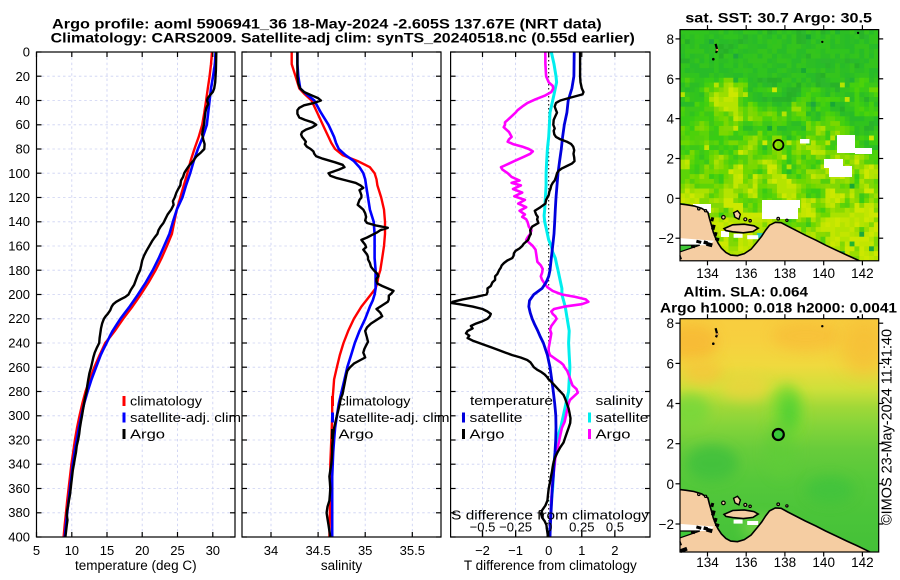 The image size is (900, 580). What do you see at coordinates (19, 415) in the screenshot?
I see `svg-text: 300` at bounding box center [19, 415].